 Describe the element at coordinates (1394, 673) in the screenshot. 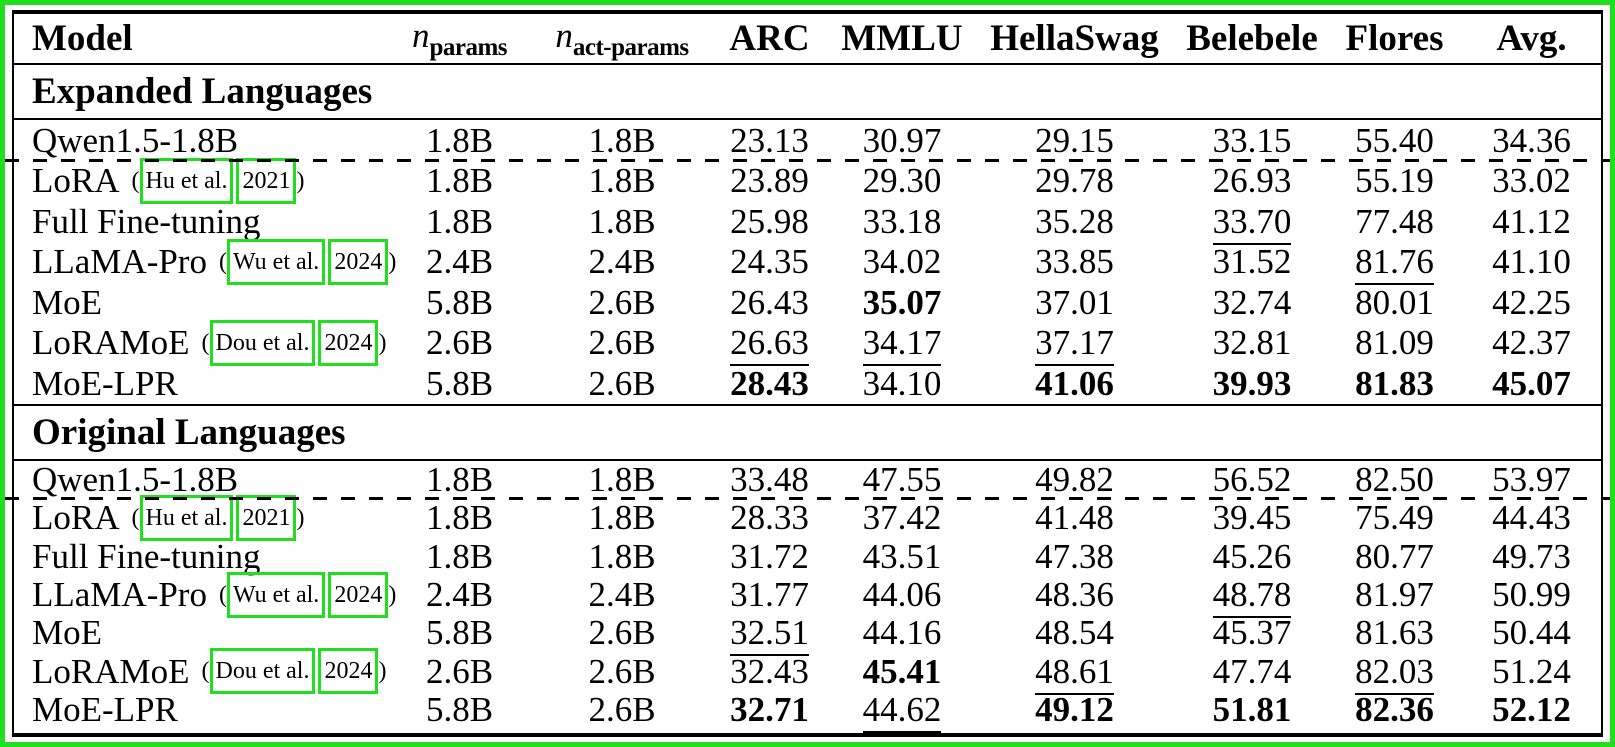

I see `metric-cell-flores: 82.03` at that location.